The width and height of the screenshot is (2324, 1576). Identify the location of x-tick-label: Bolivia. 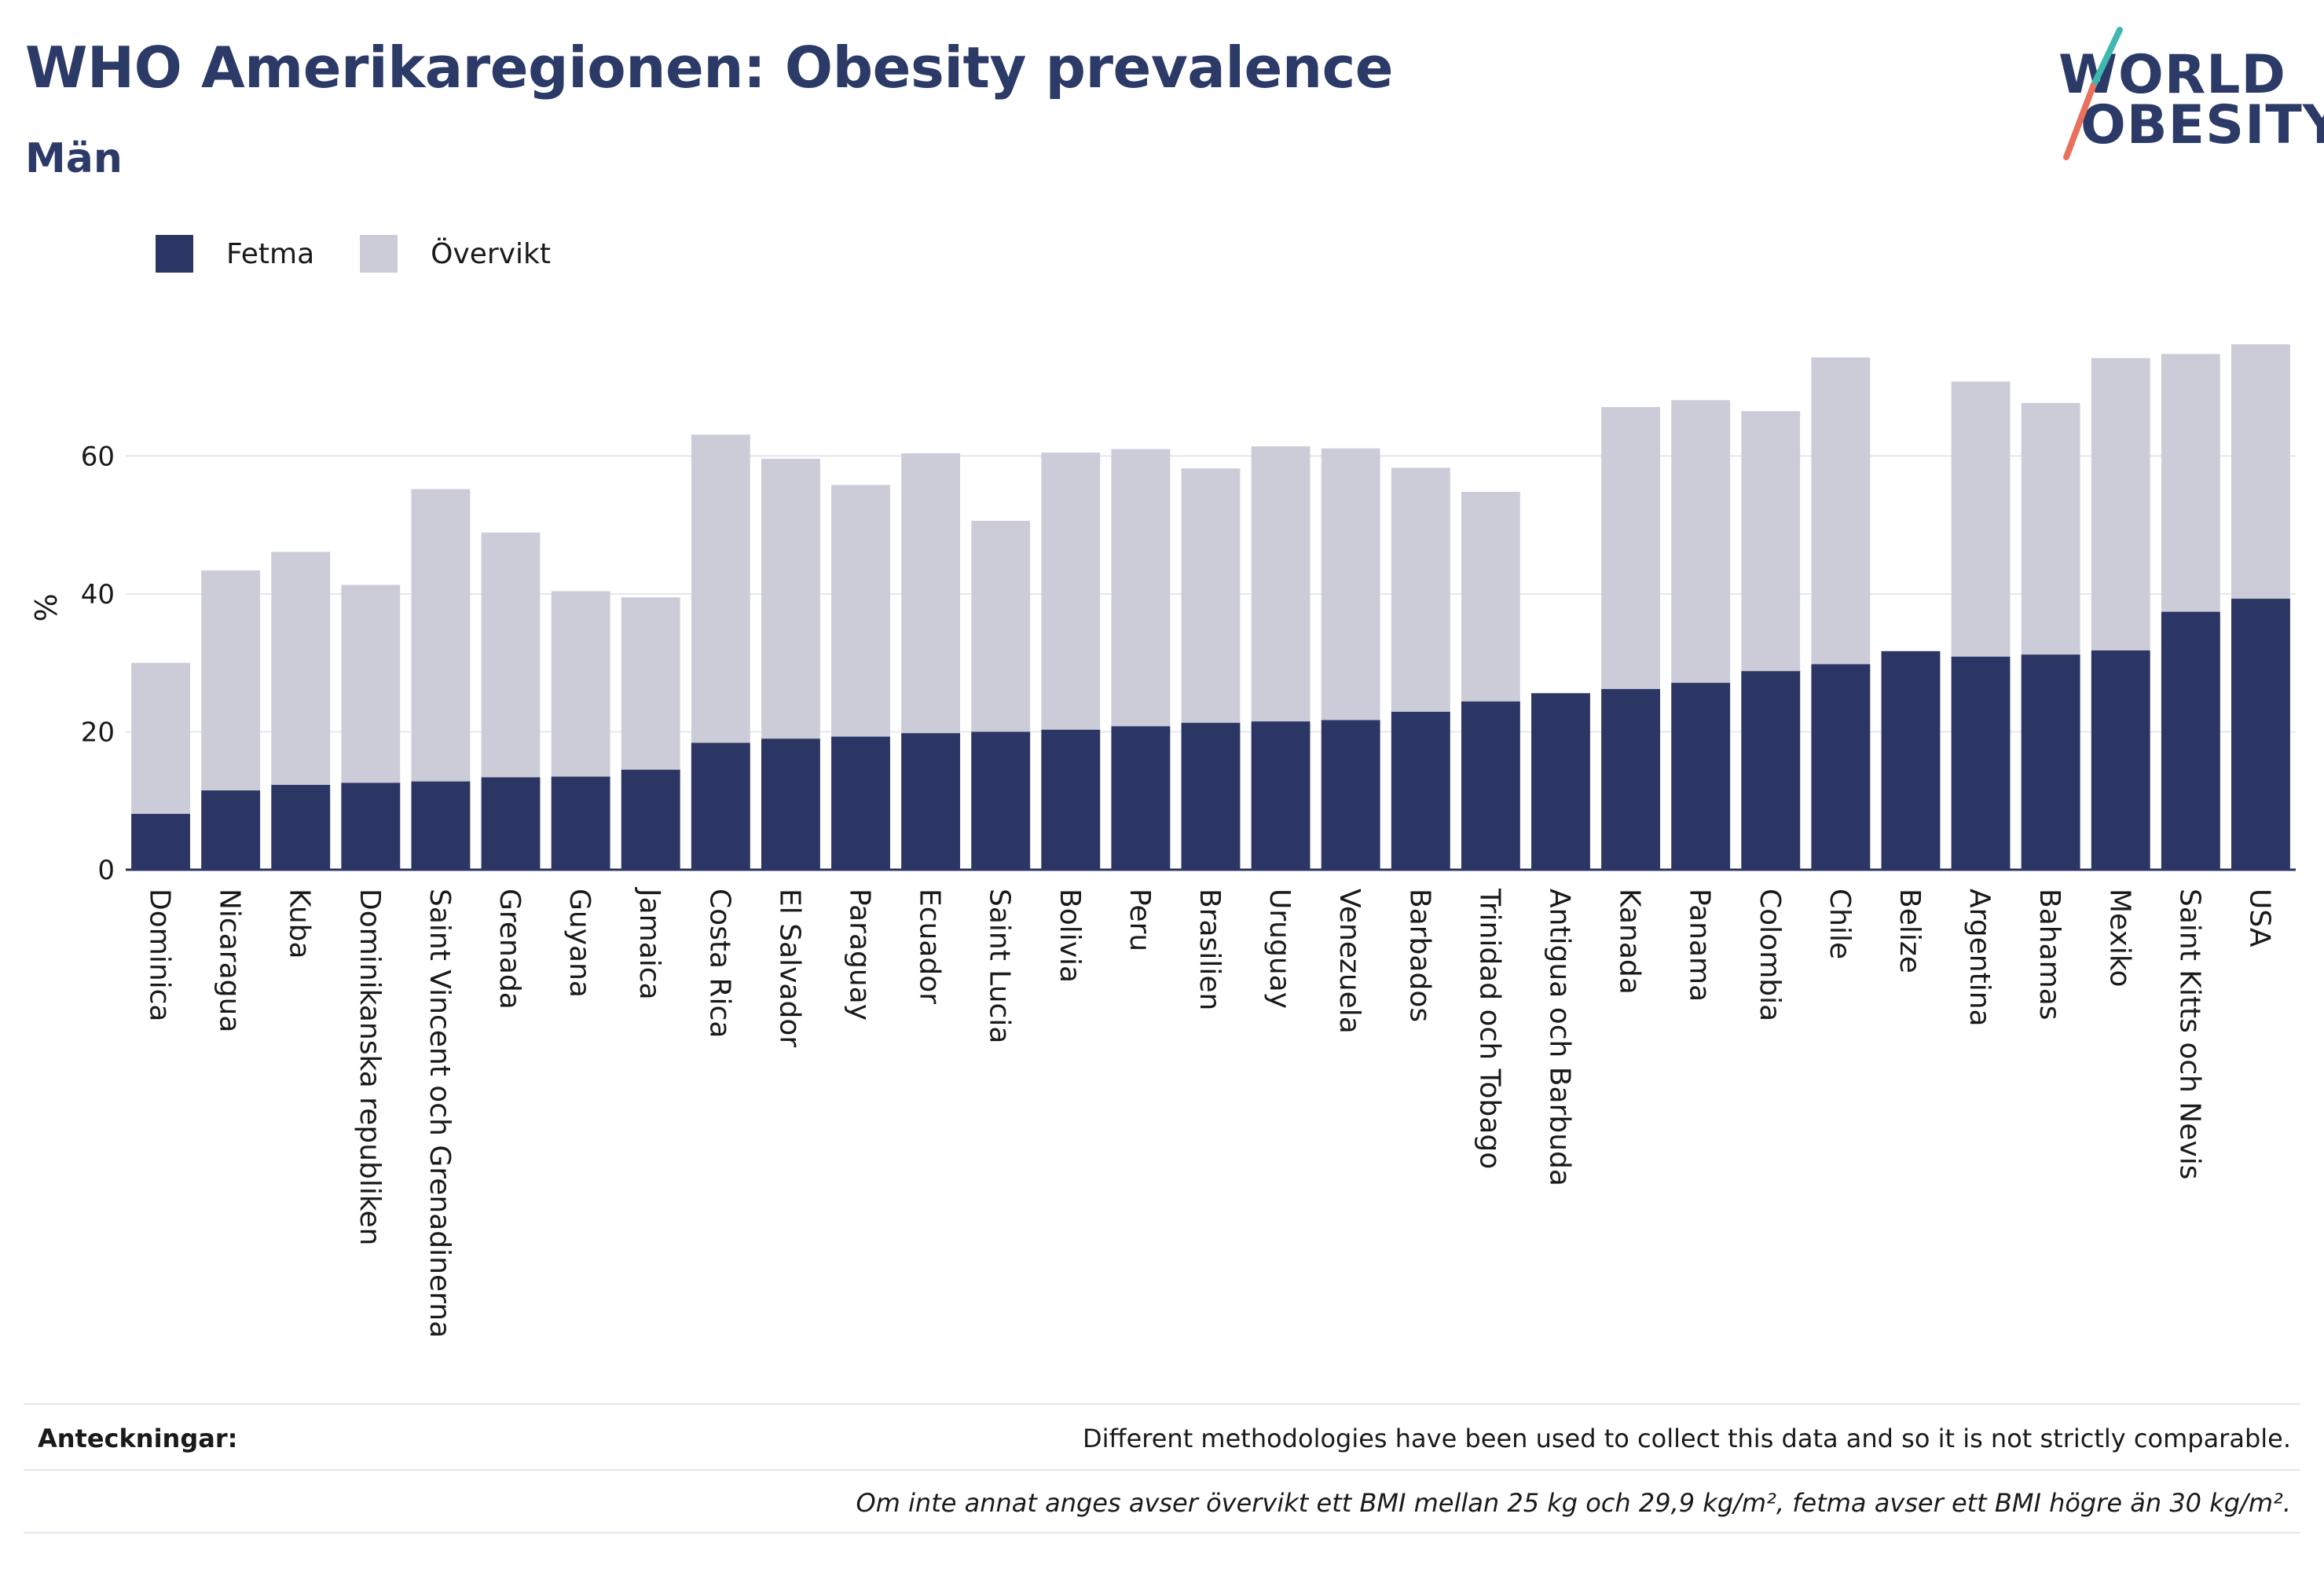
(1070, 936).